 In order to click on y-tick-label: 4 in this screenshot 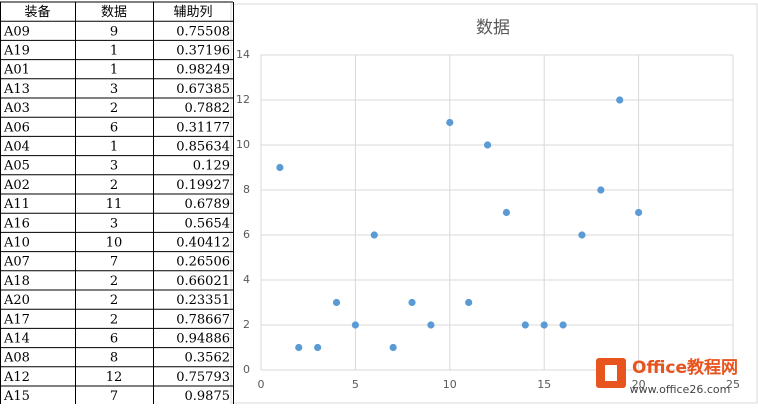, I will do `click(246, 279)`.